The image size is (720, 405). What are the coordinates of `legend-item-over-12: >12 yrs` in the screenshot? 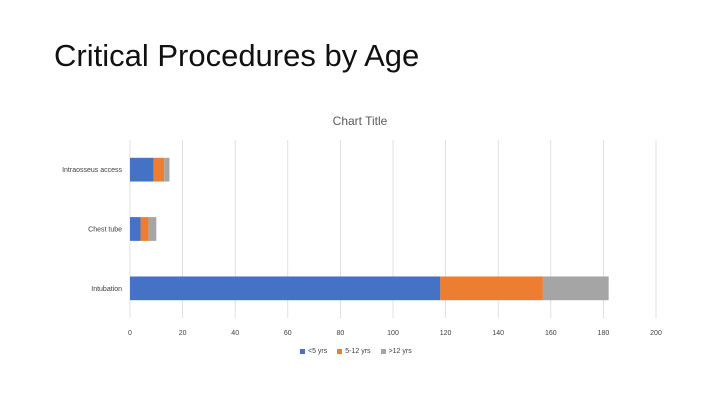 It's located at (396, 351).